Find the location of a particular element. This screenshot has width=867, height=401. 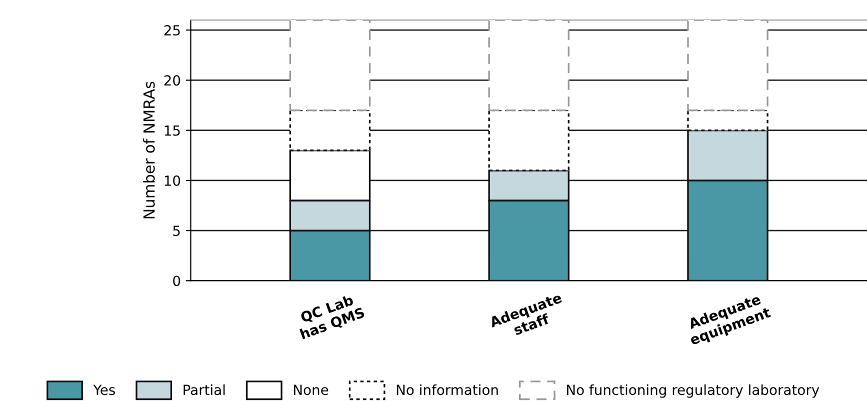

y-tick-label: 0 is located at coordinates (176, 281).